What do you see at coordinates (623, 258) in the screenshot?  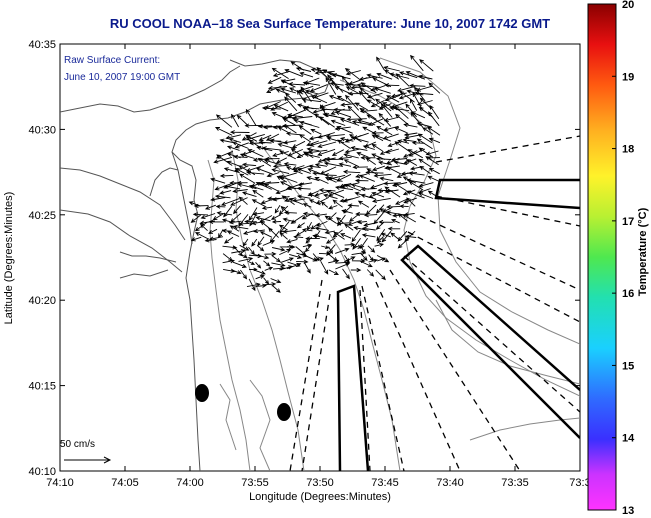 I see `colorbar-ticks: 20 19 18 17 16 15 14 13` at bounding box center [623, 258].